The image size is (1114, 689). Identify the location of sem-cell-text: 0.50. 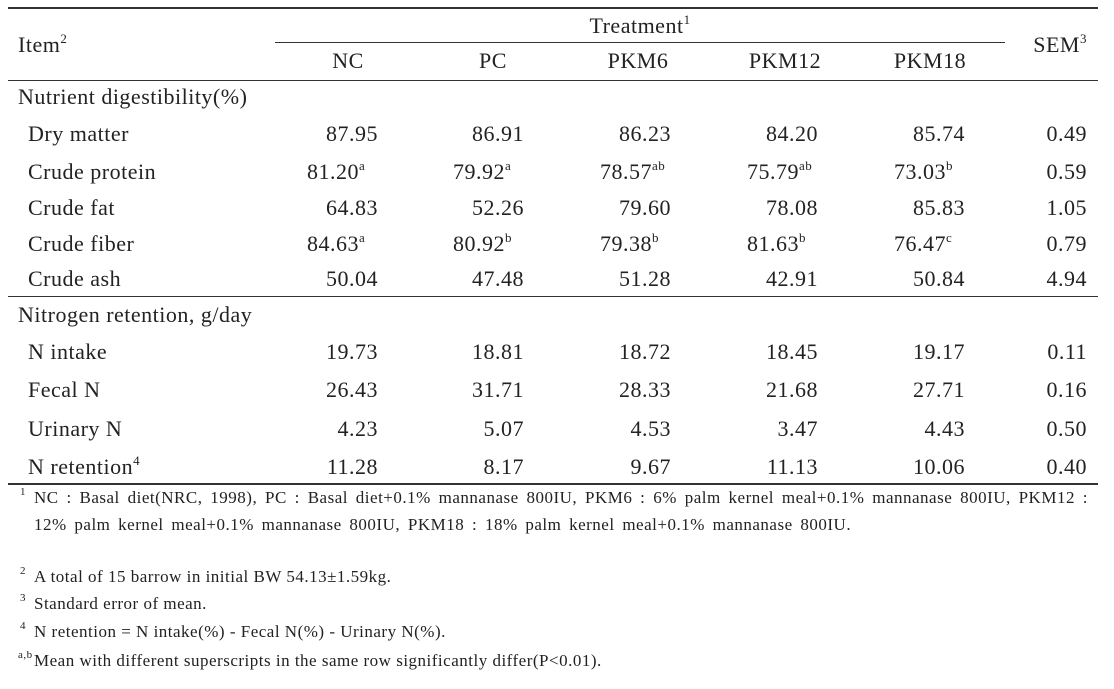
(1066, 428).